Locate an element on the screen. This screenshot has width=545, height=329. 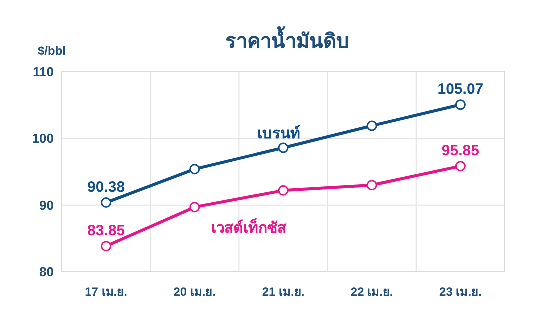
y-tick-label: 100 is located at coordinates (43, 138).